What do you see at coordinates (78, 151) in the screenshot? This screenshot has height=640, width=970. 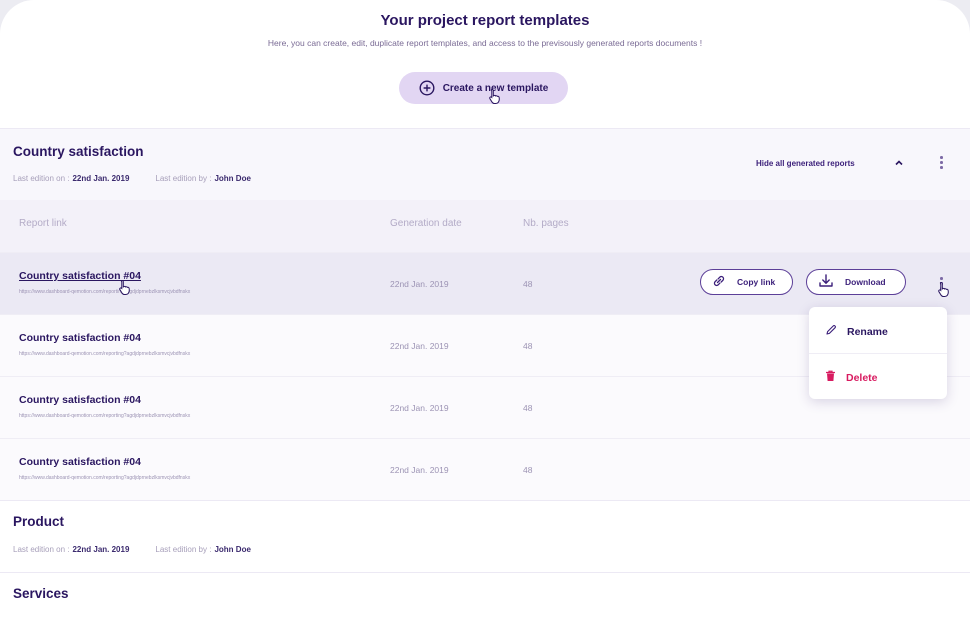 I see `section-title: Country satisfaction` at bounding box center [78, 151].